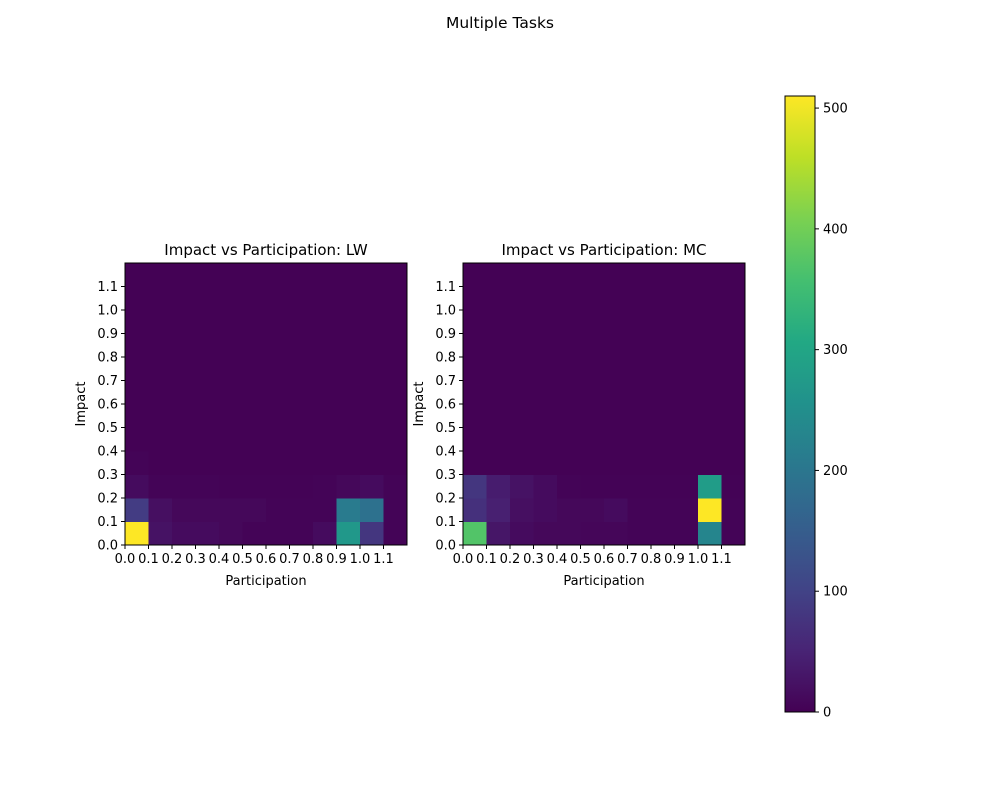 This screenshot has height=800, width=1000. Describe the element at coordinates (195, 559) in the screenshot. I see `x-tick-label: 0.3` at that location.